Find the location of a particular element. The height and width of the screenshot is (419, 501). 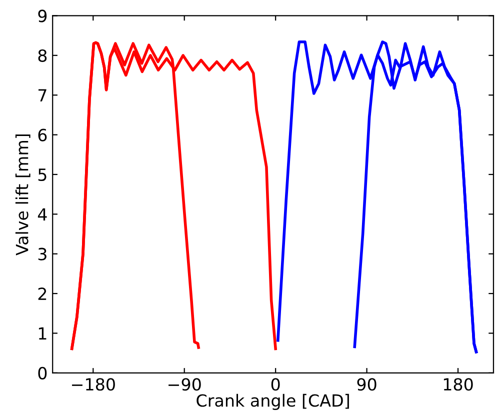

y-tick-label: 5 is located at coordinates (42, 175).